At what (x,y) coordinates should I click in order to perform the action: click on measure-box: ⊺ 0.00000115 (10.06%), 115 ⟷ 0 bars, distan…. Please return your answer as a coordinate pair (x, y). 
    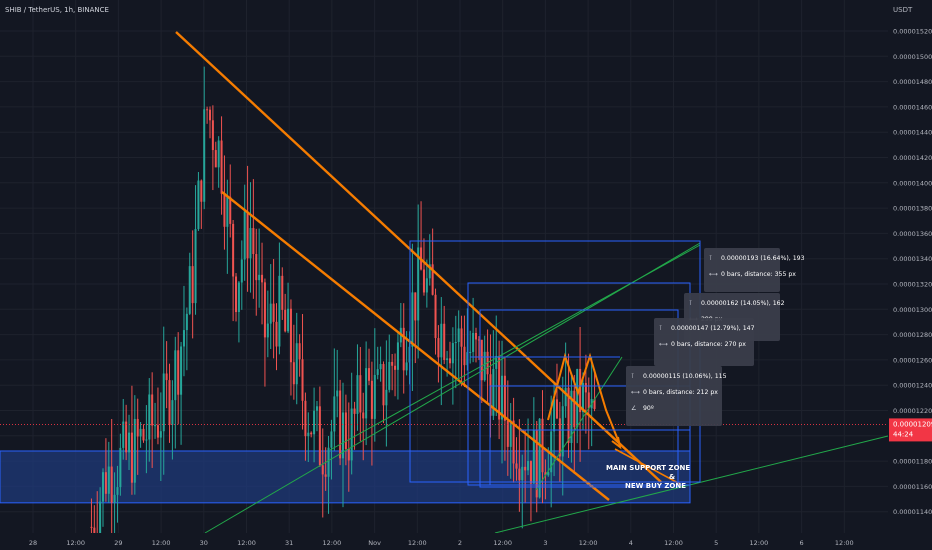
    Looking at the image, I should click on (676, 396).